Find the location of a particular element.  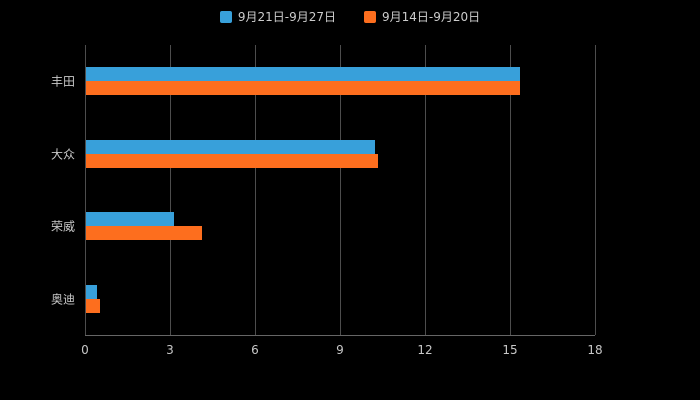

legend-label-series1: 9月21日-9月27日 is located at coordinates (286, 17).